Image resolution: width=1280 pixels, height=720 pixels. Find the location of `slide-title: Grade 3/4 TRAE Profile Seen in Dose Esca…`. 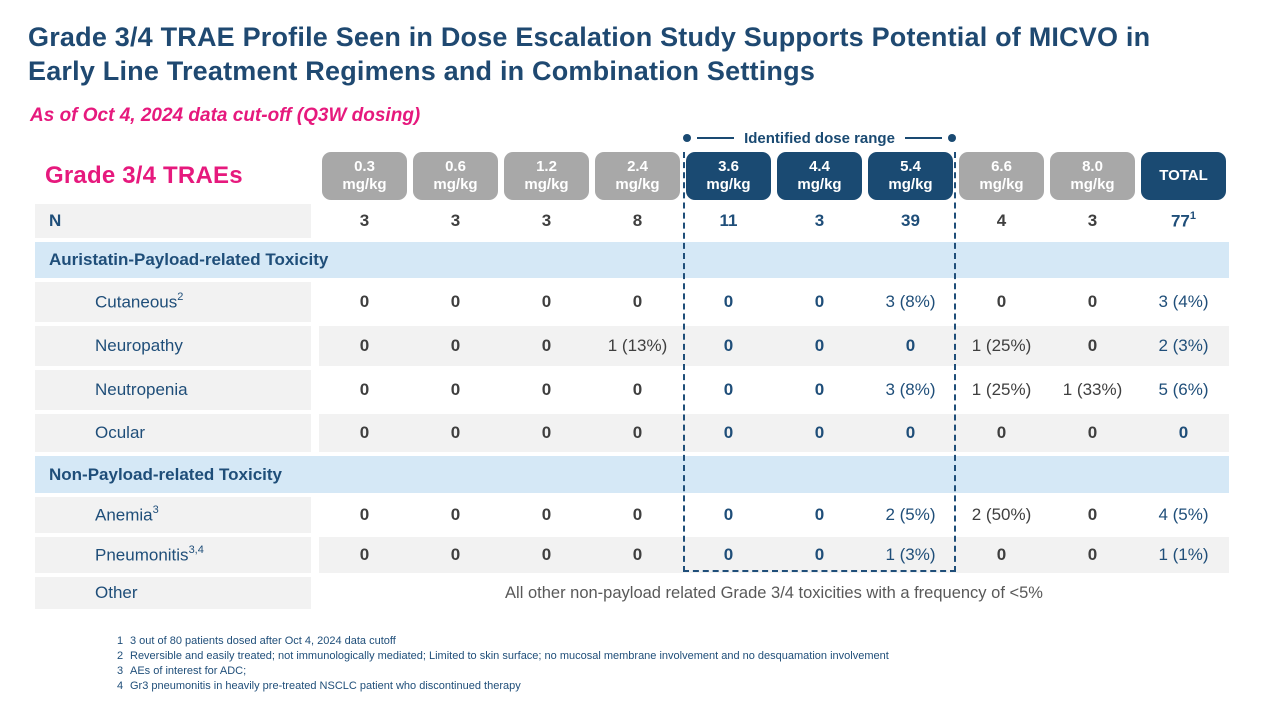

slide-title: Grade 3/4 TRAE Profile Seen in Dose Esca… is located at coordinates (589, 54).